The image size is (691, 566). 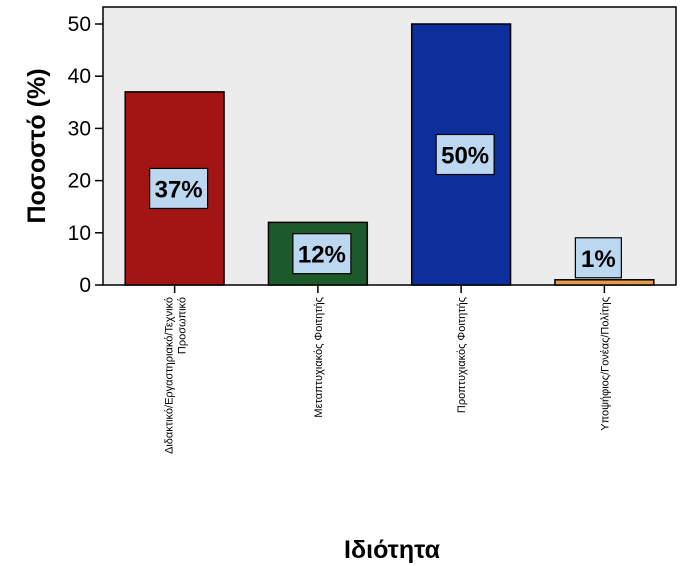 I want to click on x-tick-label-line: Υποψήφιος/Γονέας/Πολίτης, so click(x=605, y=364).